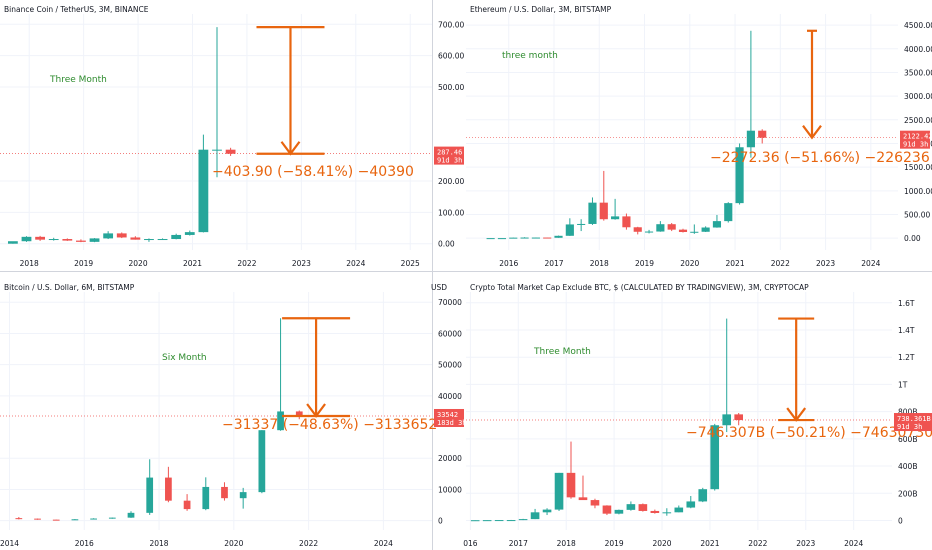  Describe the element at coordinates (313, 172) in the screenshot. I see `measure-label: −403.90 (−58.41%) −40390` at that location.